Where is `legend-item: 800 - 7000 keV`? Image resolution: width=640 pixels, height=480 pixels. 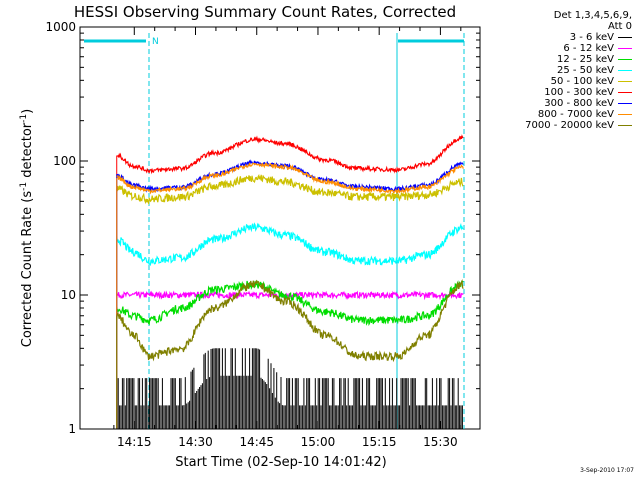 legend-item: 800 - 7000 keV is located at coordinates (557, 114).